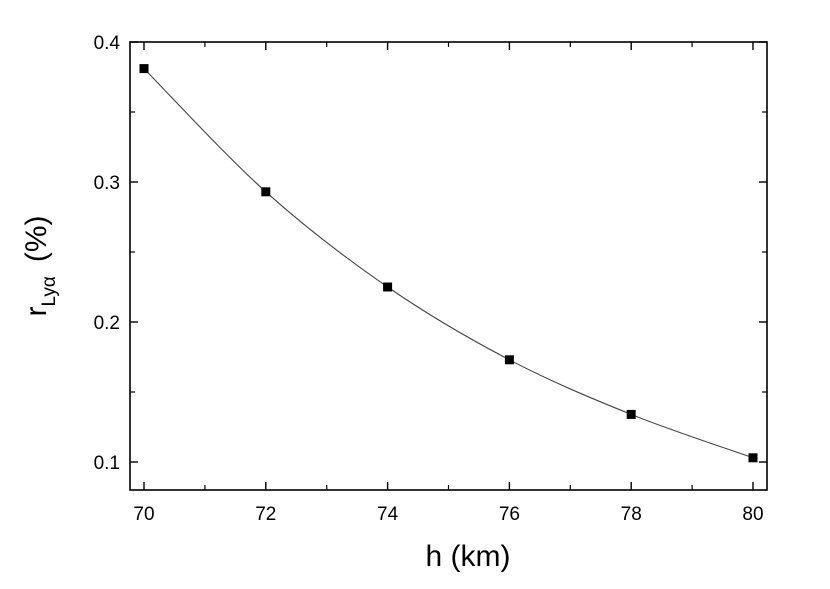  I want to click on x-tick-label: 80, so click(752, 514).